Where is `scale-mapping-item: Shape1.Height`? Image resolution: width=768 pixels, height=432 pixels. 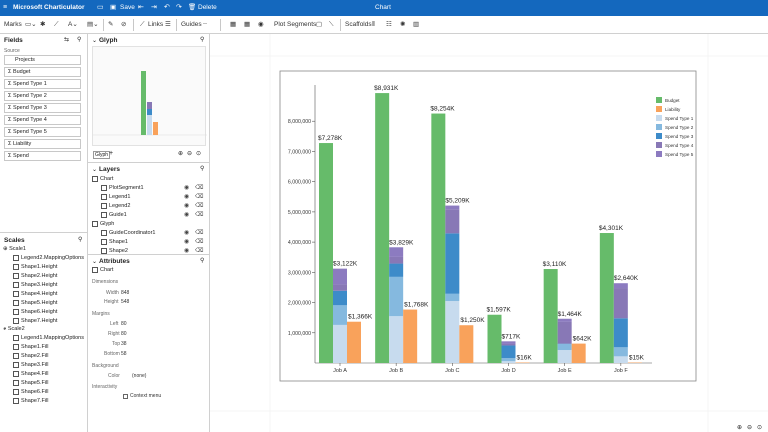
scale-mapping-item: Shape1.Height is located at coordinates (35, 267).